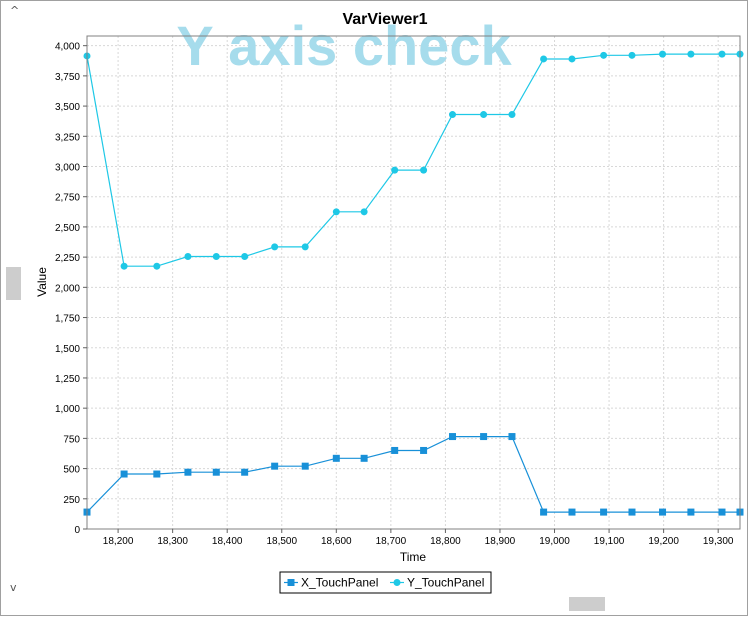 The height and width of the screenshot is (617, 748). I want to click on x-tick-label: 19,000, so click(554, 541).